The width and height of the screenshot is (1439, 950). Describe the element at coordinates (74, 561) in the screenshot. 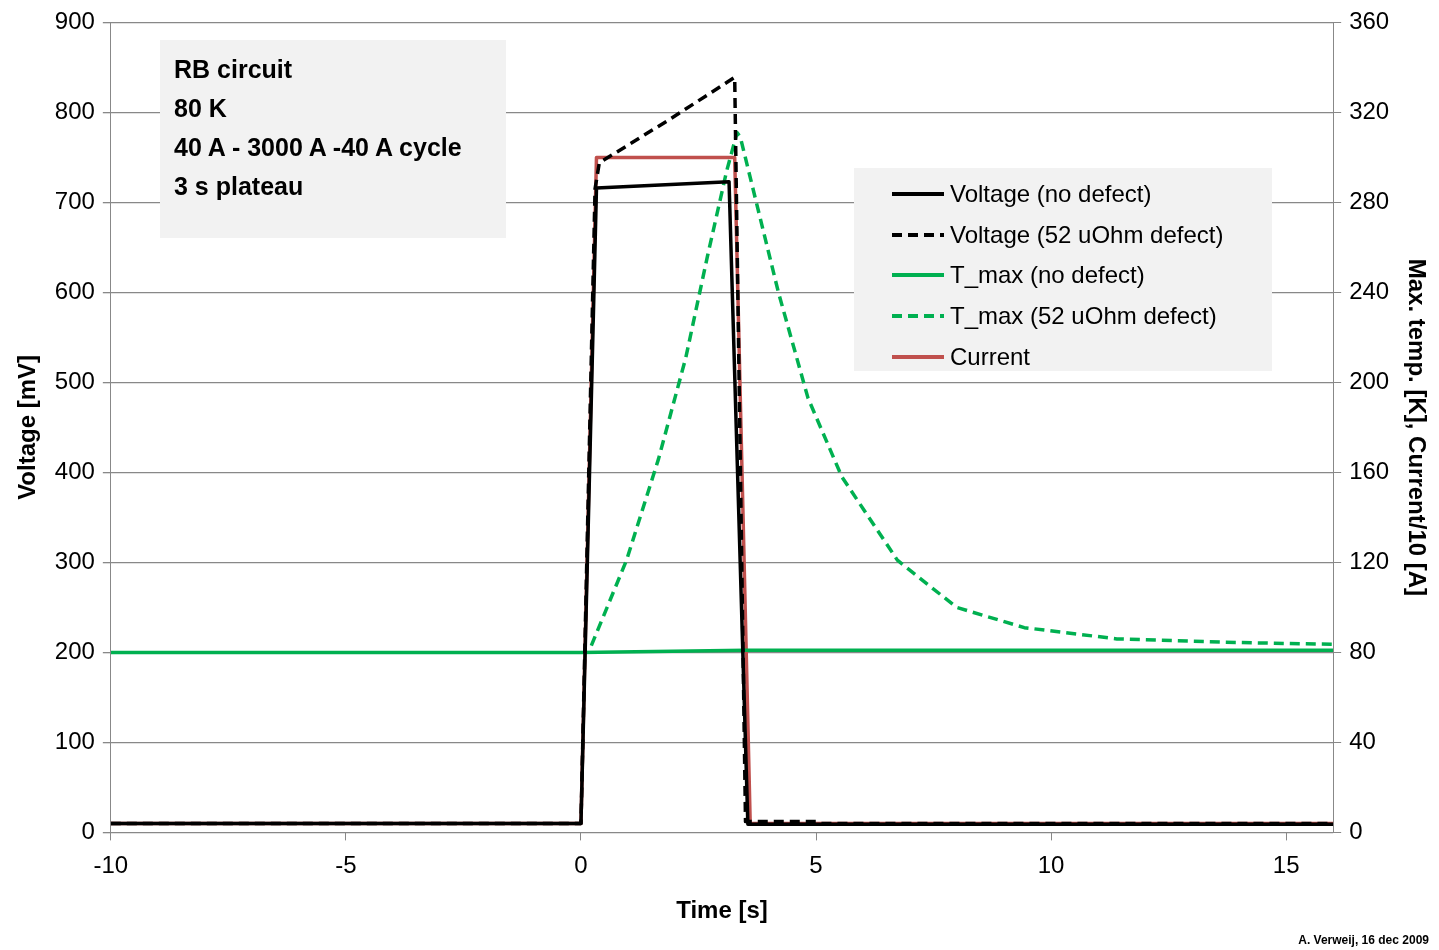

I see `y-tick-label: 300` at that location.